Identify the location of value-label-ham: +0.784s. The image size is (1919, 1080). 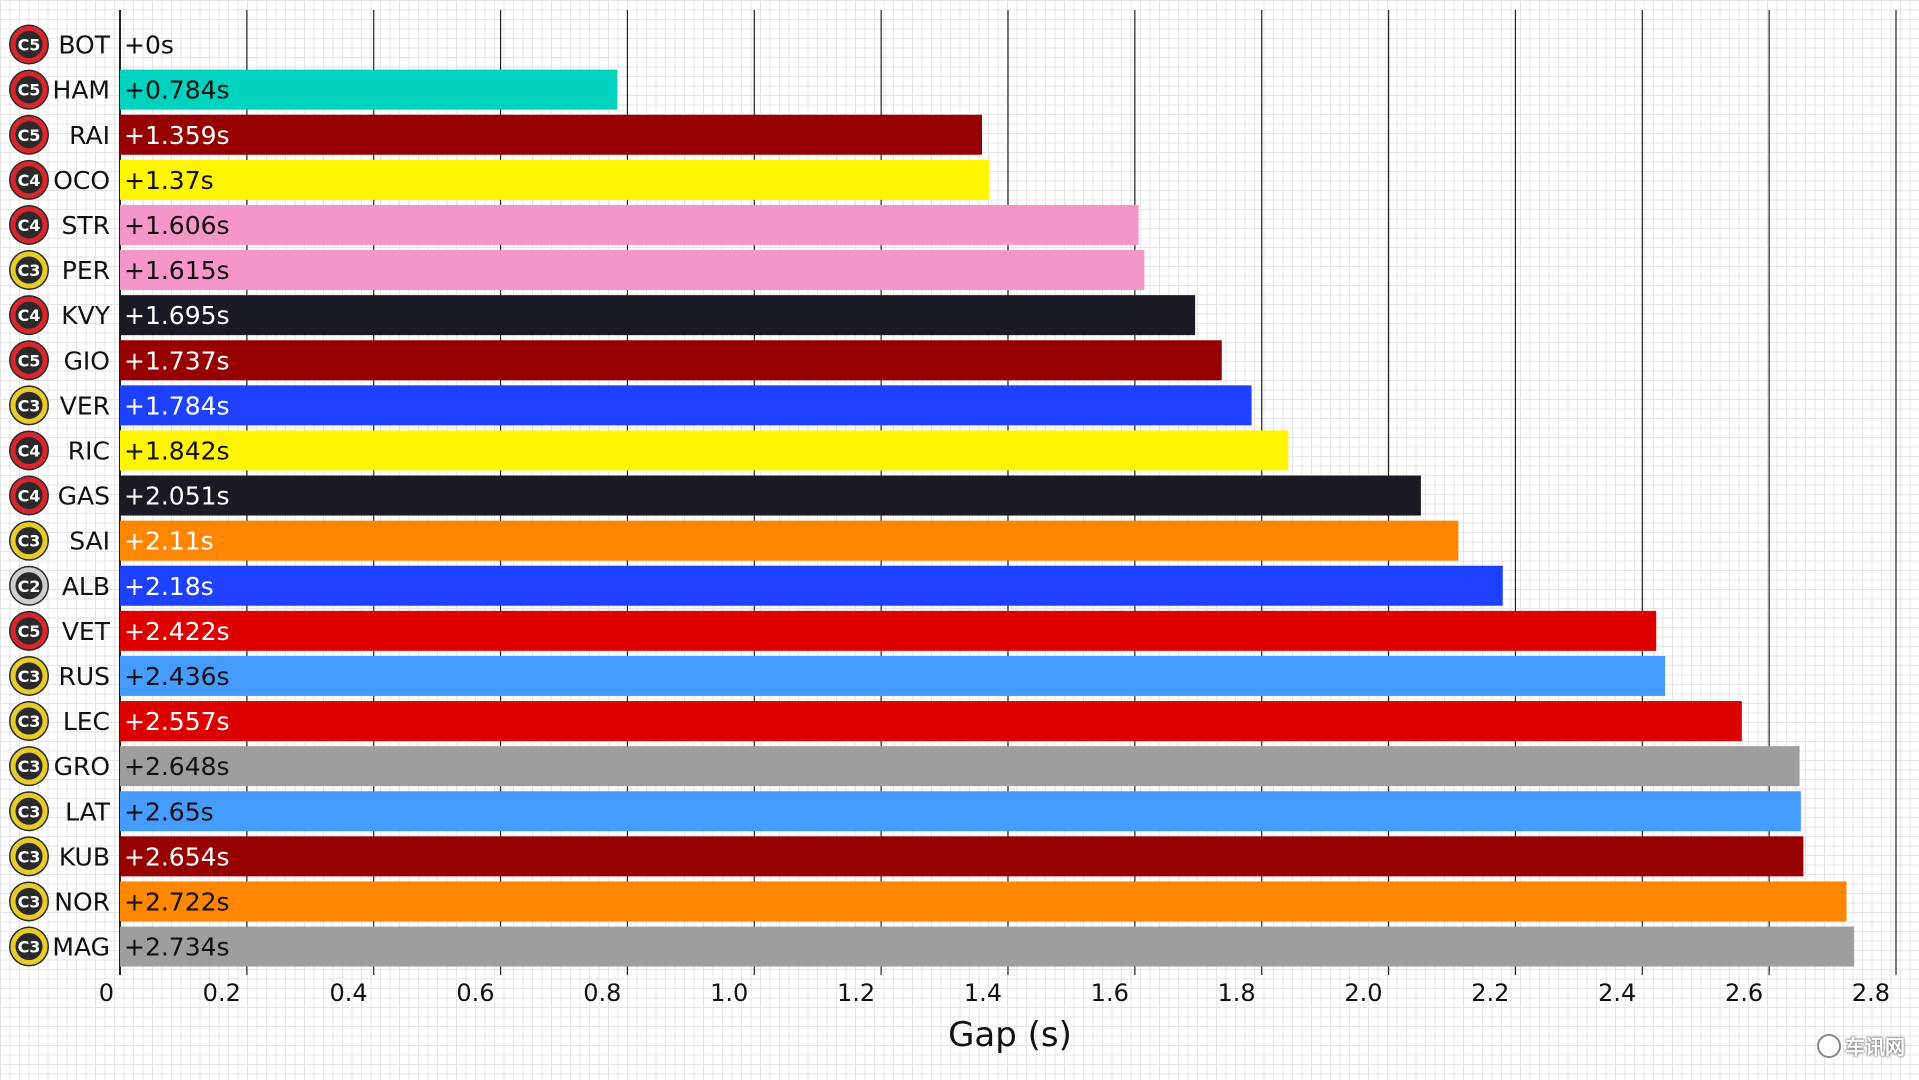
(177, 90).